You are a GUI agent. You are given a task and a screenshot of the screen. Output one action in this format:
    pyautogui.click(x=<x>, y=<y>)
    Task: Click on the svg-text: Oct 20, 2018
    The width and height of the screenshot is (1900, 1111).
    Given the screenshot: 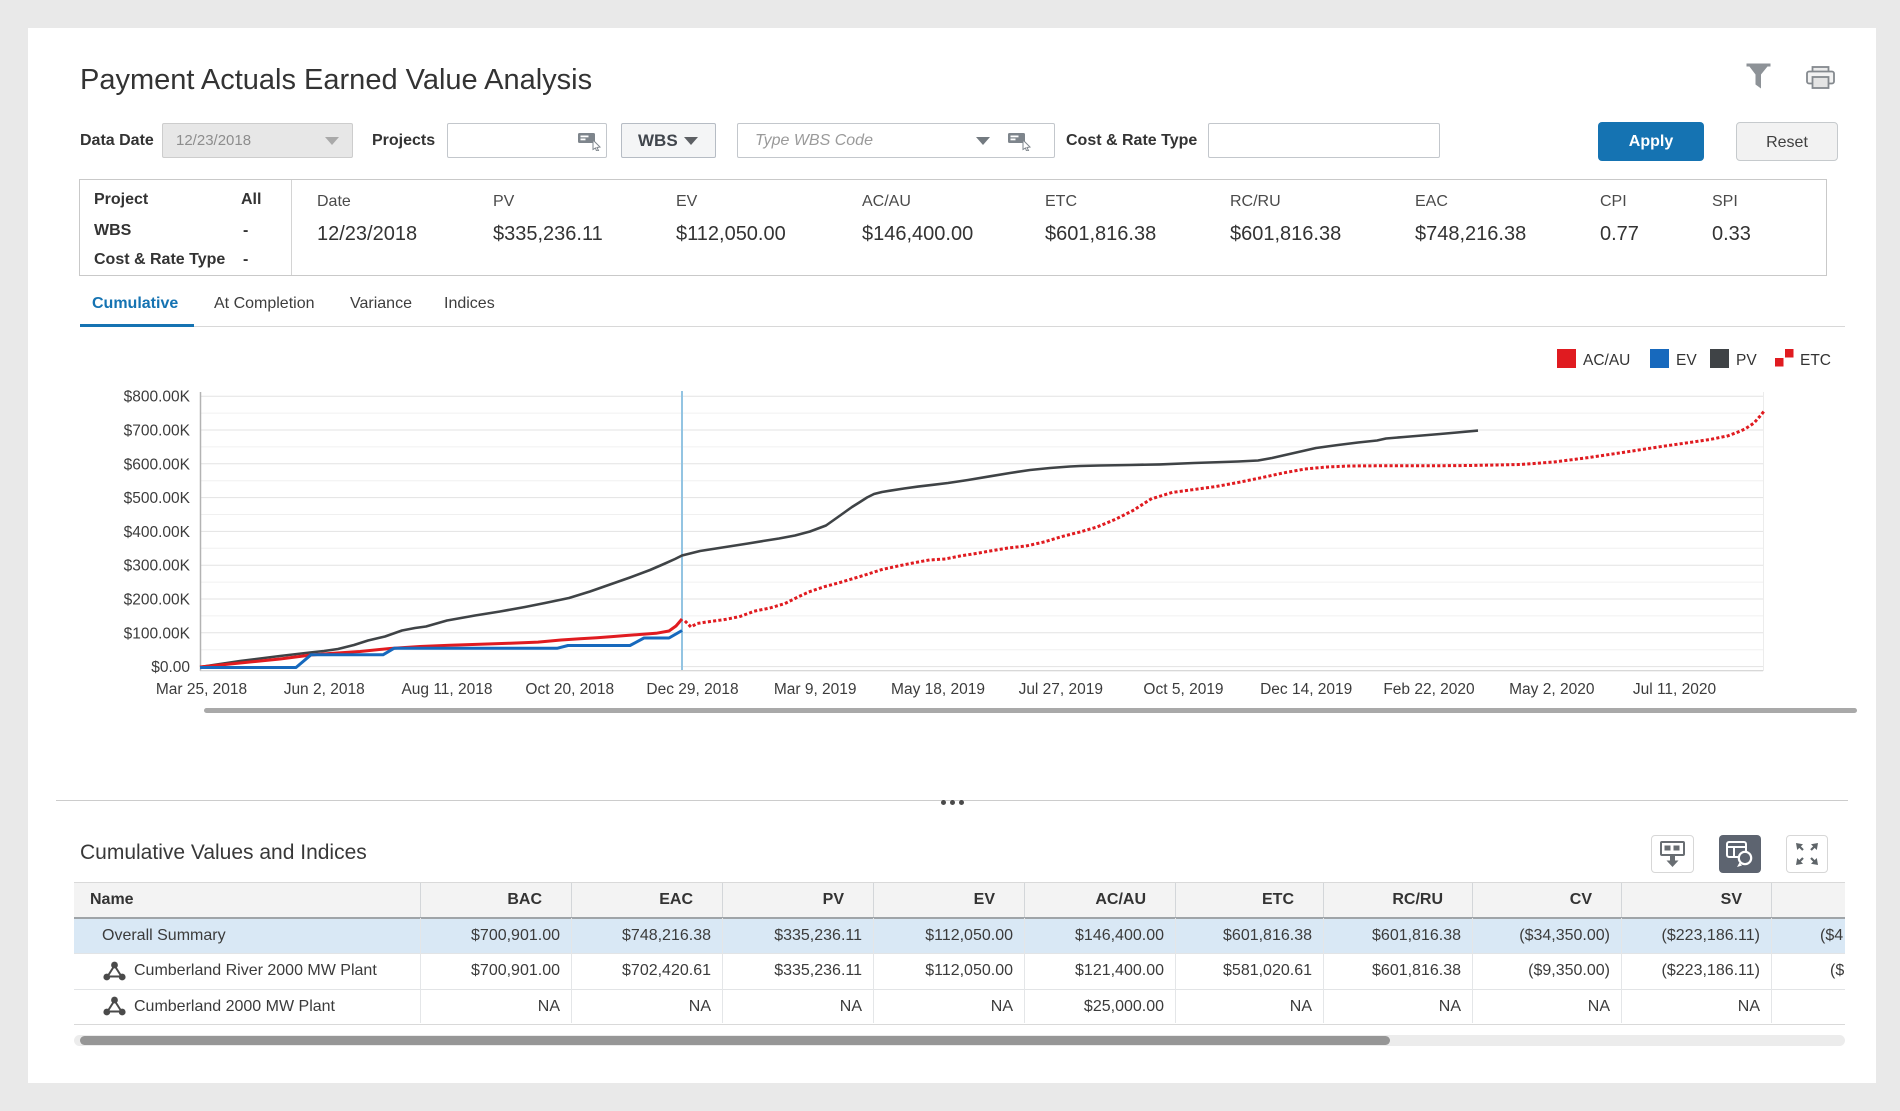 What is the action you would take?
    pyautogui.click(x=569, y=689)
    